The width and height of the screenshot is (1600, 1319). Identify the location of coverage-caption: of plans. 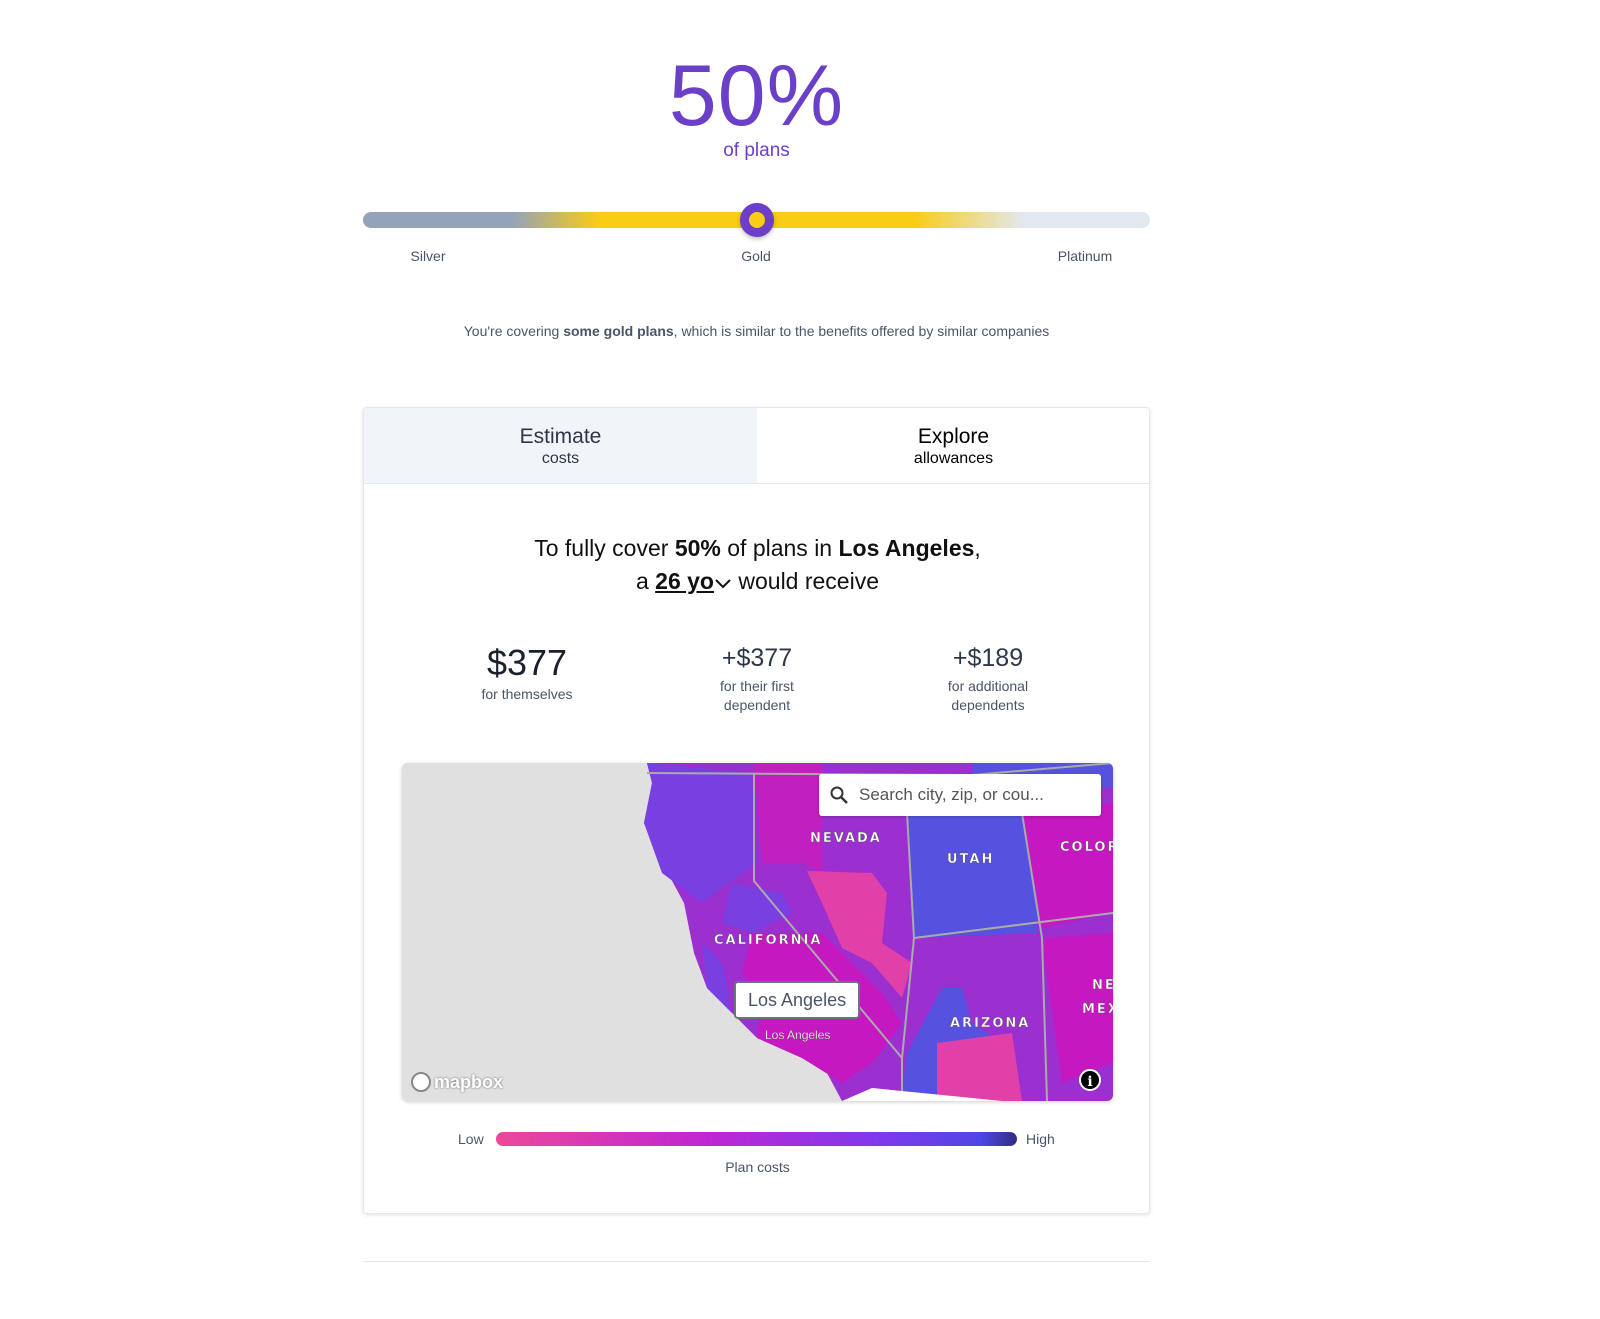
(756, 150).